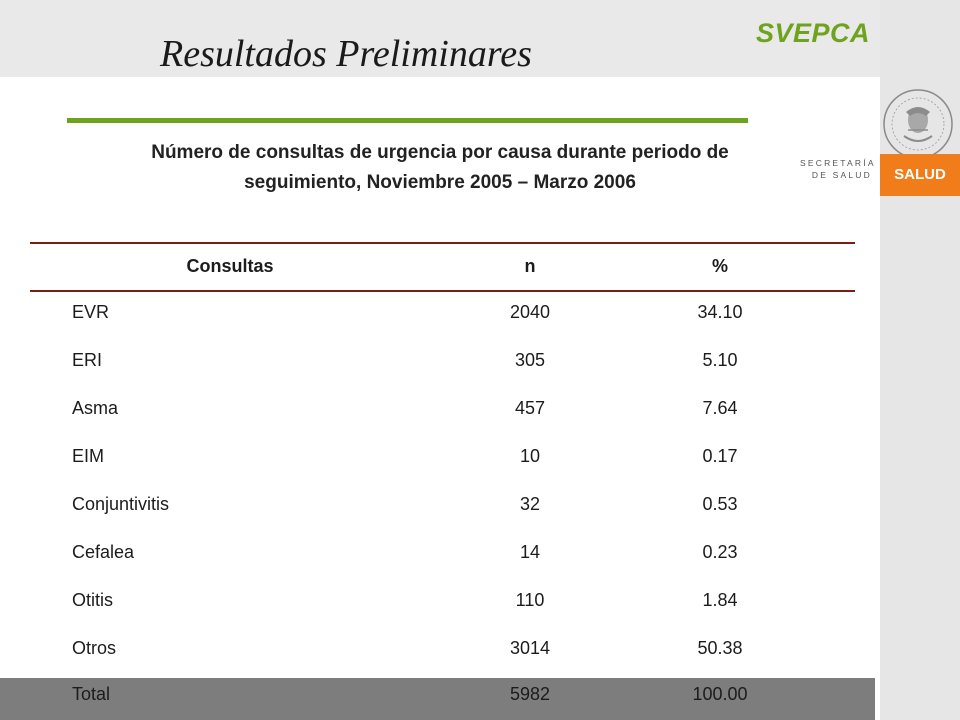 Image resolution: width=960 pixels, height=720 pixels. Describe the element at coordinates (230, 266) in the screenshot. I see `header-consultas: Consultas` at that location.